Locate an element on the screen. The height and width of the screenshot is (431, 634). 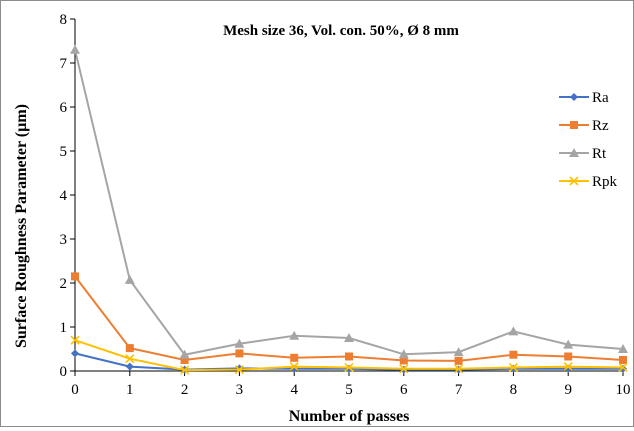
series-rpk is located at coordinates (349, 355).